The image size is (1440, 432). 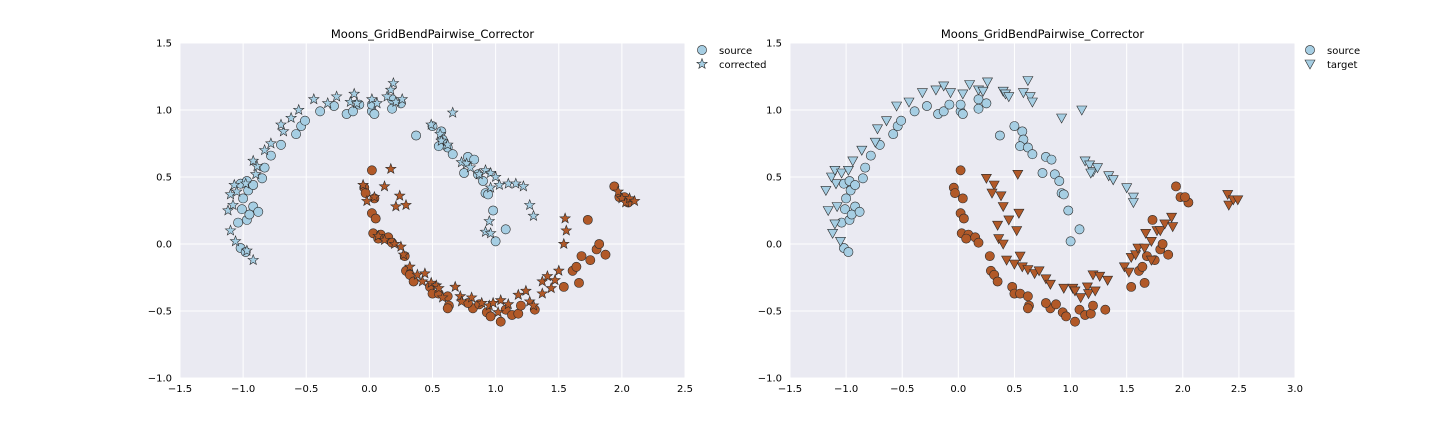 What do you see at coordinates (496, 389) in the screenshot?
I see `x-tick-label: 1.0` at bounding box center [496, 389].